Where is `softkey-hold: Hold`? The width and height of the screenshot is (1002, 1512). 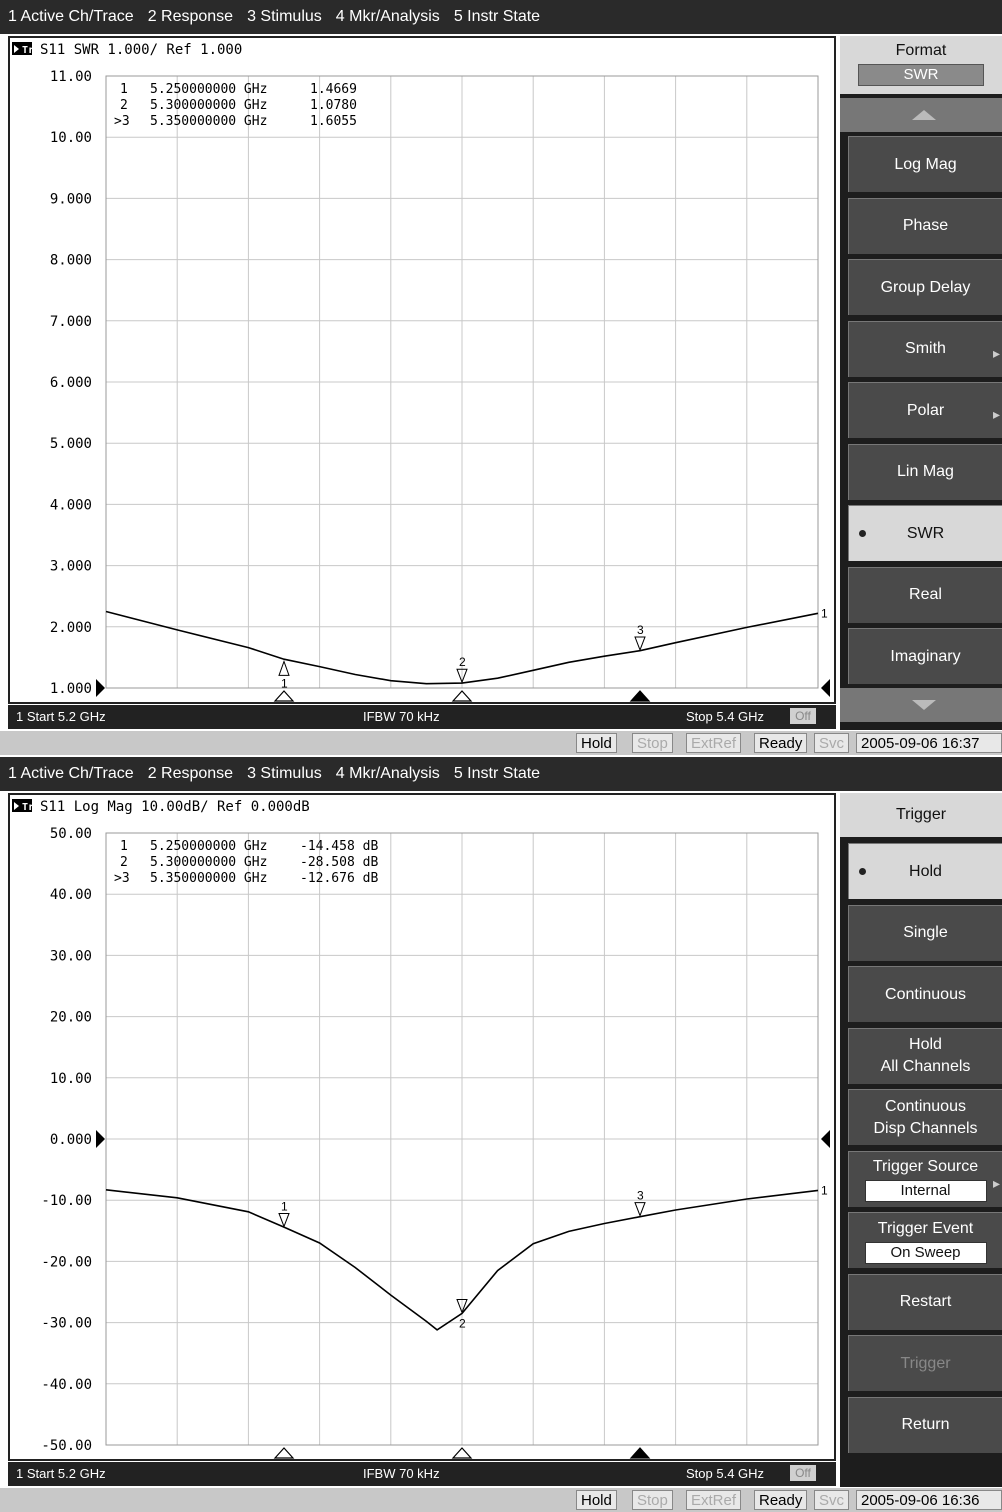
softkey-hold: Hold is located at coordinates (925, 871).